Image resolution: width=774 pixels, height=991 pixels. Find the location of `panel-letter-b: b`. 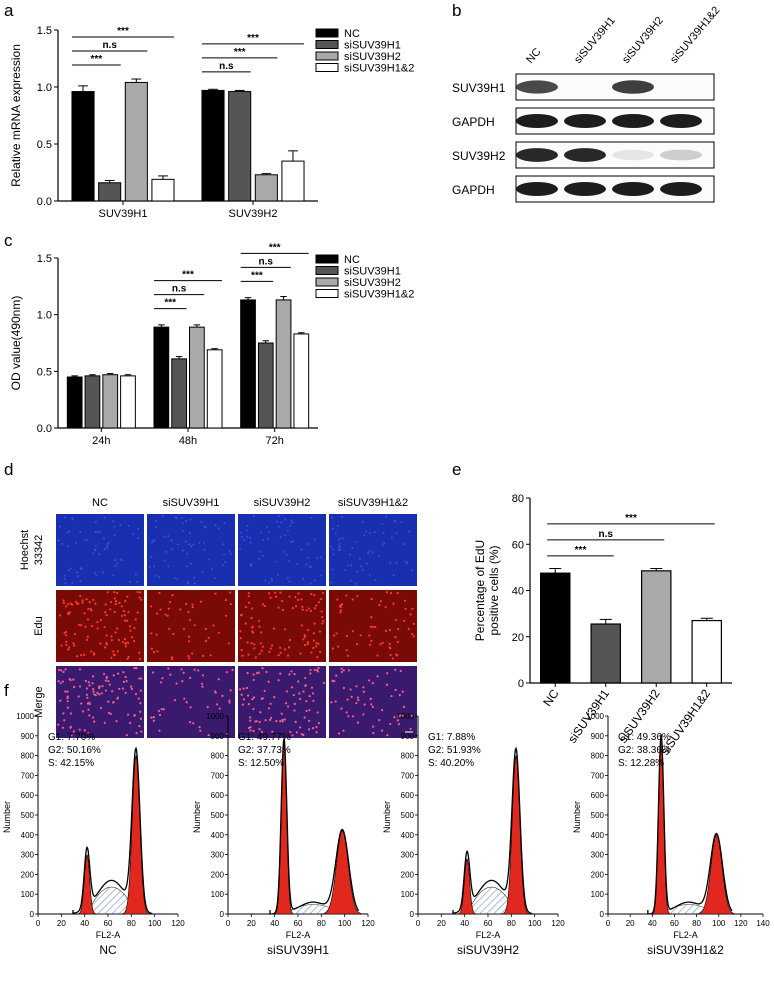

panel-letter-b: b is located at coordinates (456, 10).